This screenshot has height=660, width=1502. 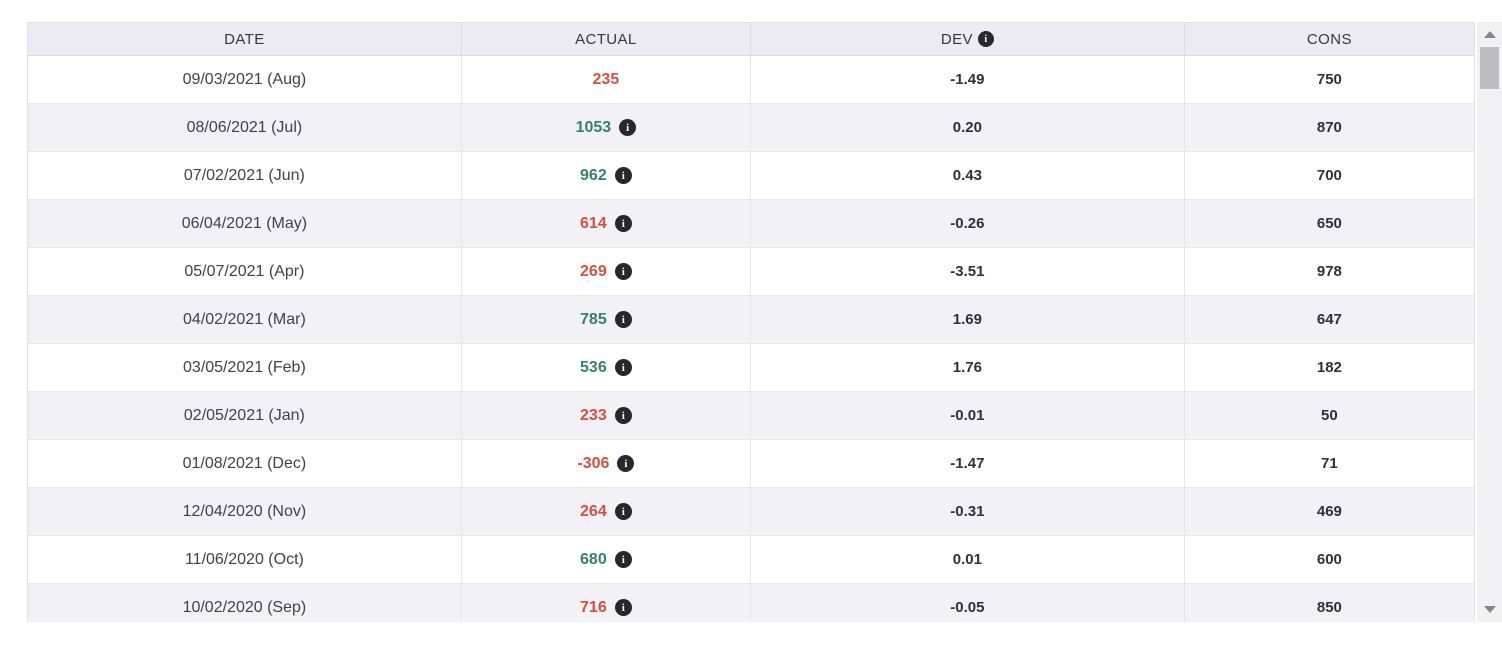 I want to click on cons-value: 182, so click(x=1329, y=367).